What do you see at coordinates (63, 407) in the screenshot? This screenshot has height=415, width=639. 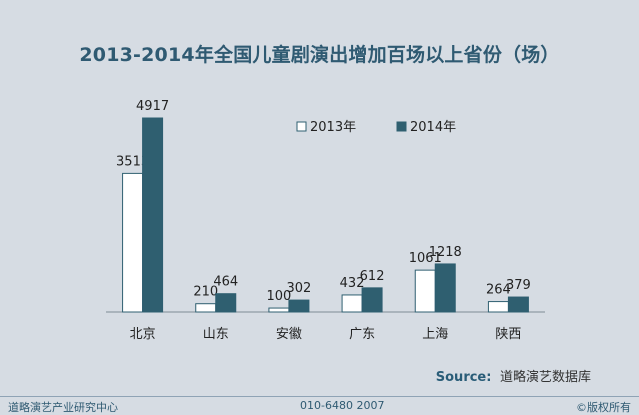 I see `footer-organization: 道略演艺产业研究中心` at bounding box center [63, 407].